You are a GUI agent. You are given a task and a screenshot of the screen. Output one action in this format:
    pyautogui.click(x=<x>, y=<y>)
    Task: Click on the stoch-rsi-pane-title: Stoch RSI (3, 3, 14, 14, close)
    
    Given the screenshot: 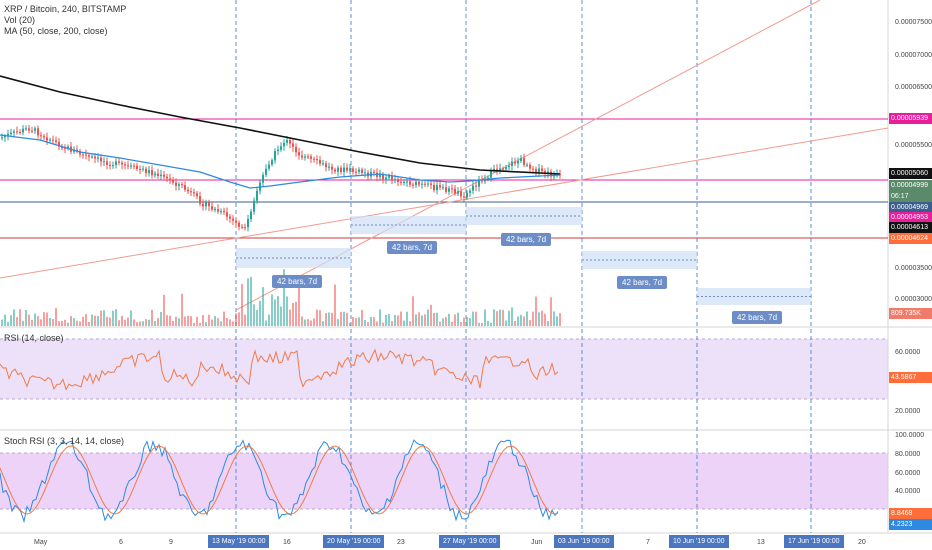 What is the action you would take?
    pyautogui.click(x=64, y=441)
    